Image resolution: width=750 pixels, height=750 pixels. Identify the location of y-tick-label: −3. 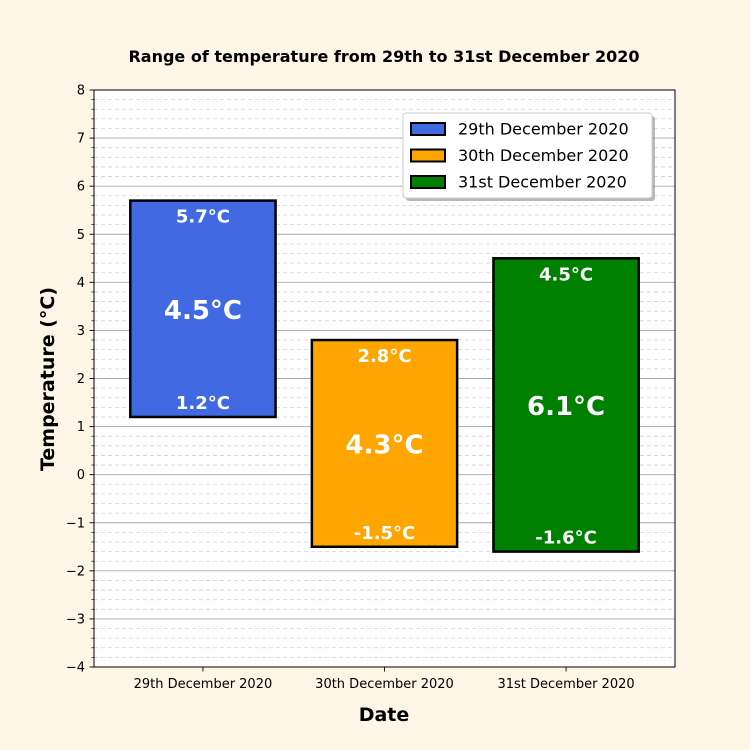
(75, 619).